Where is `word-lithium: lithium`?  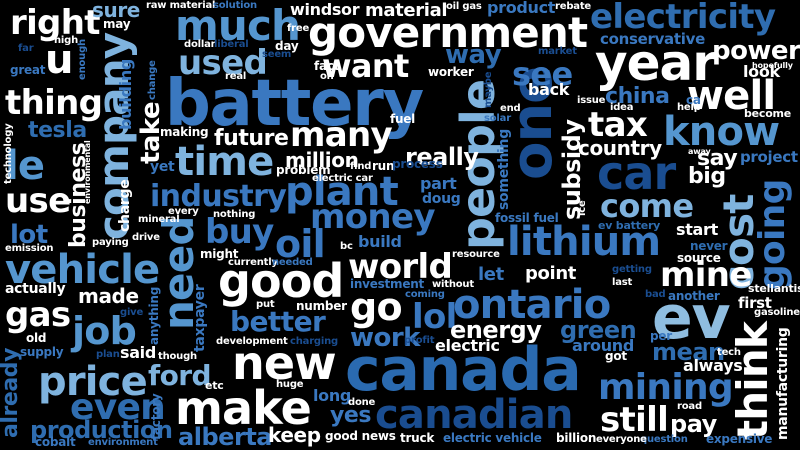 word-lithium: lithium is located at coordinates (584, 242).